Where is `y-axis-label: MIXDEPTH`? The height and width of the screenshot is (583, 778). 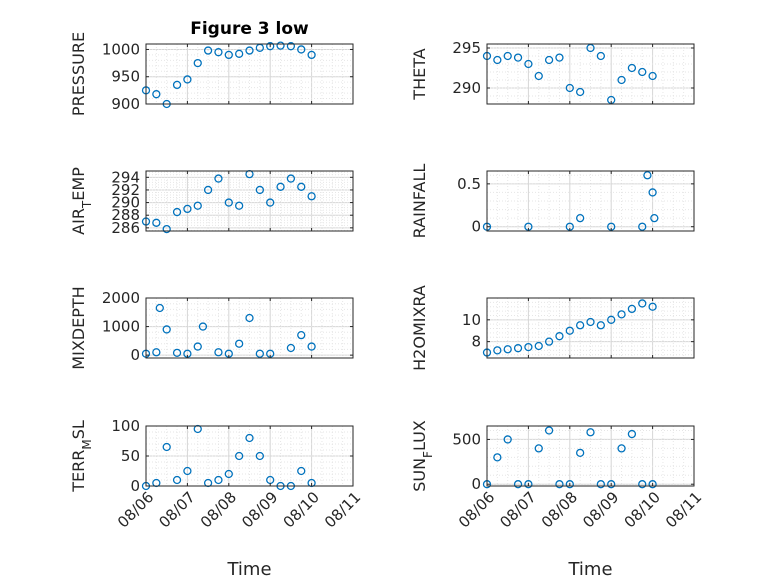
y-axis-label: MIXDEPTH is located at coordinates (78, 327).